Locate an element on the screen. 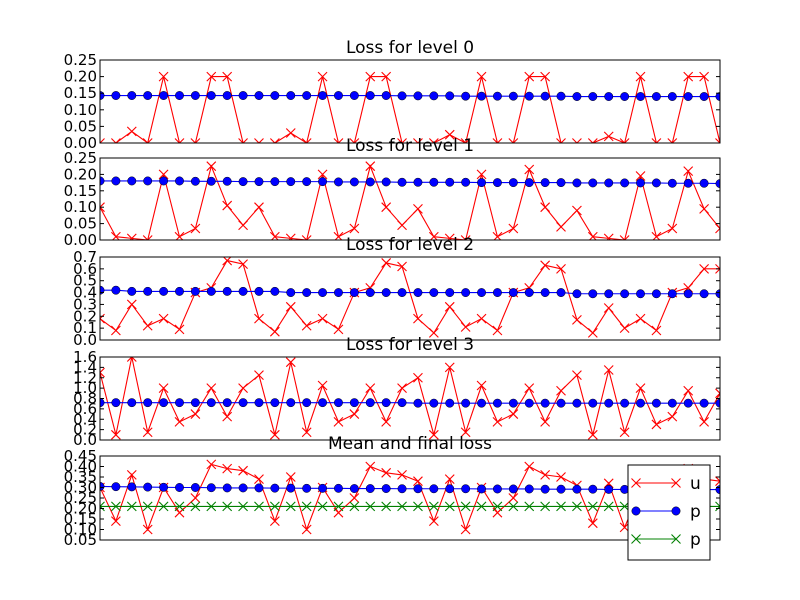 This screenshot has height=600, width=800. panel-2-series-0-point-1-b is located at coordinates (116, 330).